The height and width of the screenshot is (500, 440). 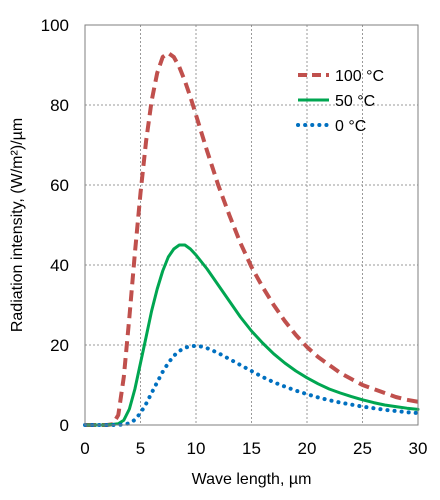 What do you see at coordinates (55, 225) in the screenshot?
I see `y-axis-ticks: 0 20 40 60 80 100` at bounding box center [55, 225].